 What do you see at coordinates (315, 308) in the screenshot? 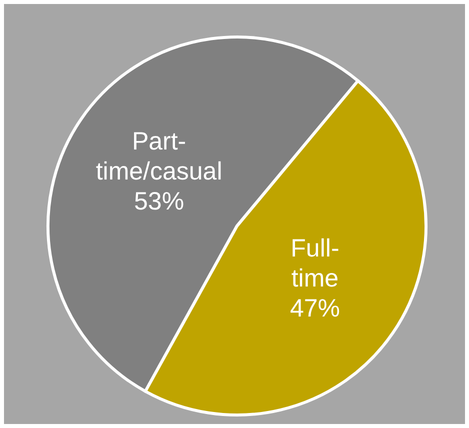
I see `data-label: 47%` at bounding box center [315, 308].